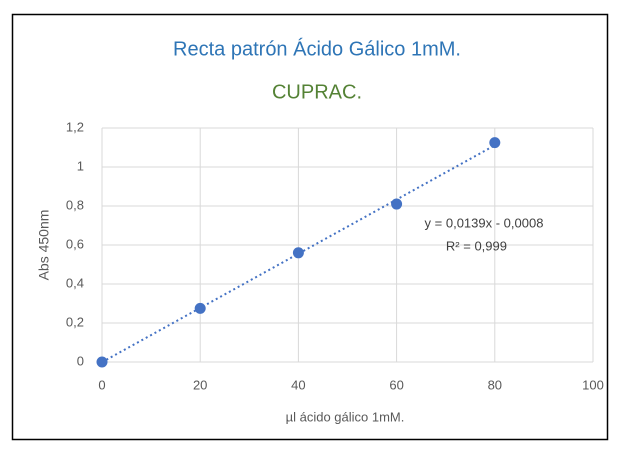 This screenshot has height=456, width=620. Describe the element at coordinates (75, 282) in the screenshot. I see `y-tick-label: 0,4` at that location.